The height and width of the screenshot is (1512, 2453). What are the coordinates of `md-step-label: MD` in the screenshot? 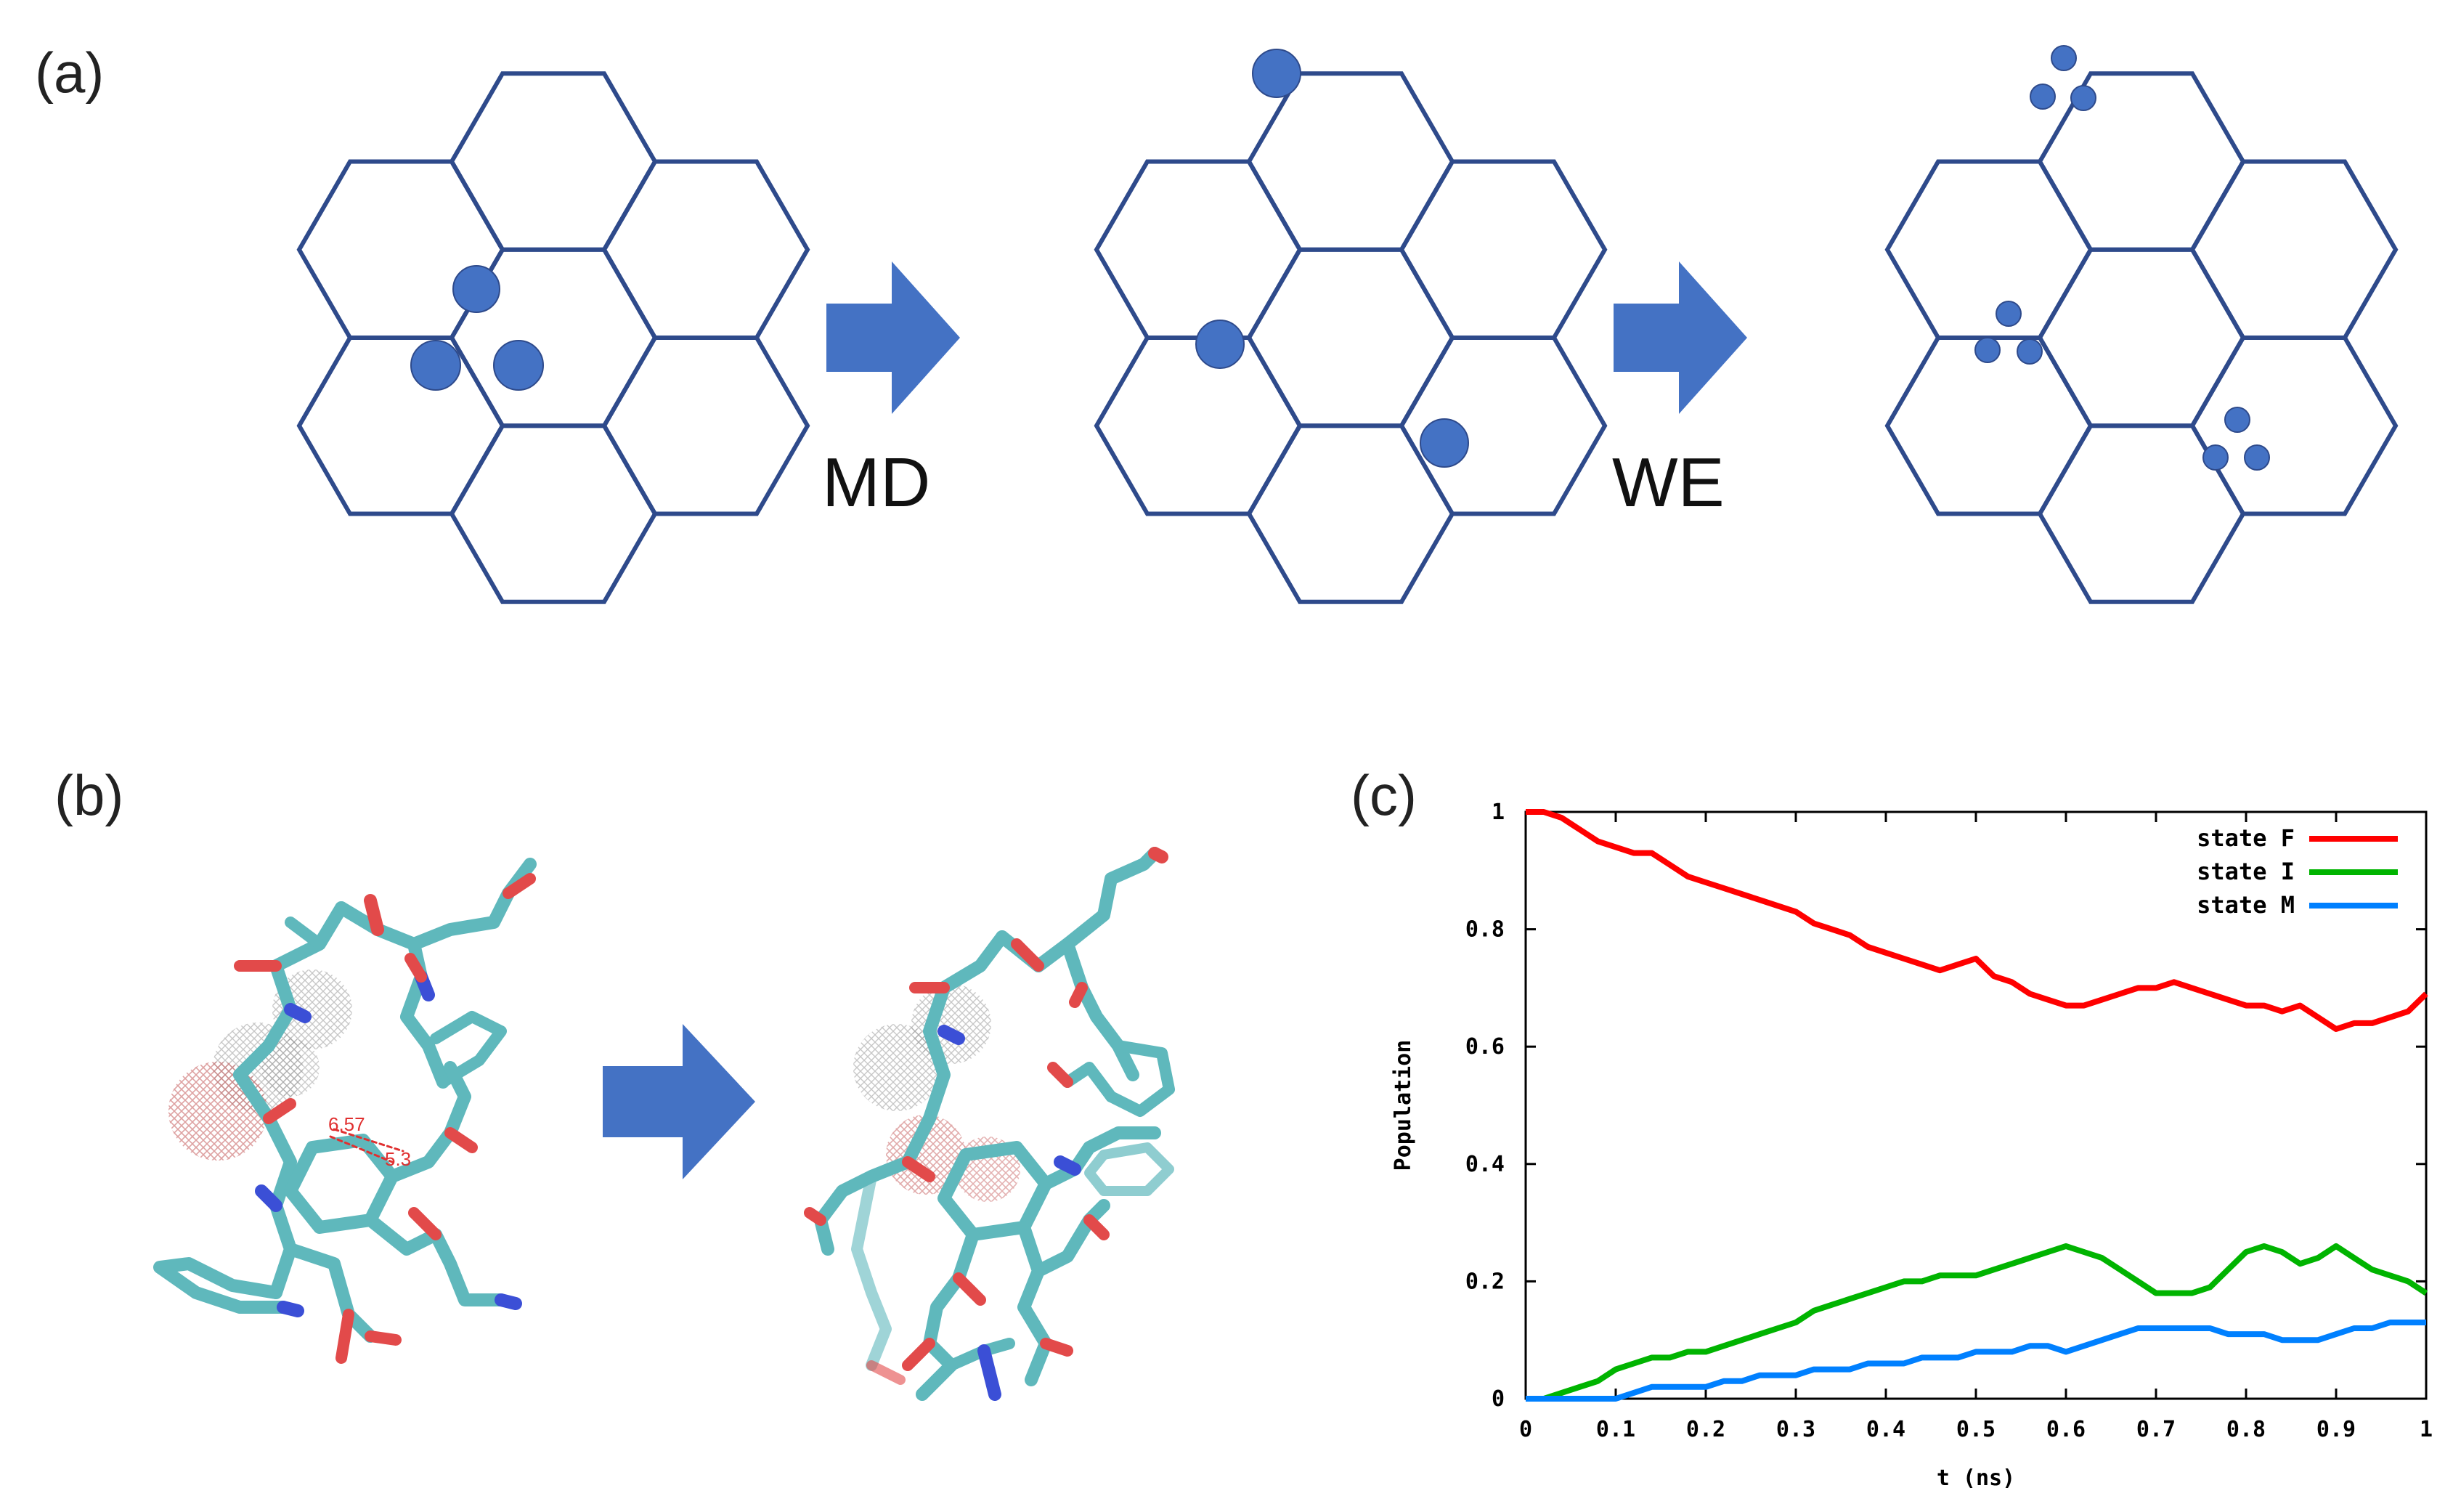 It's located at (876, 482).